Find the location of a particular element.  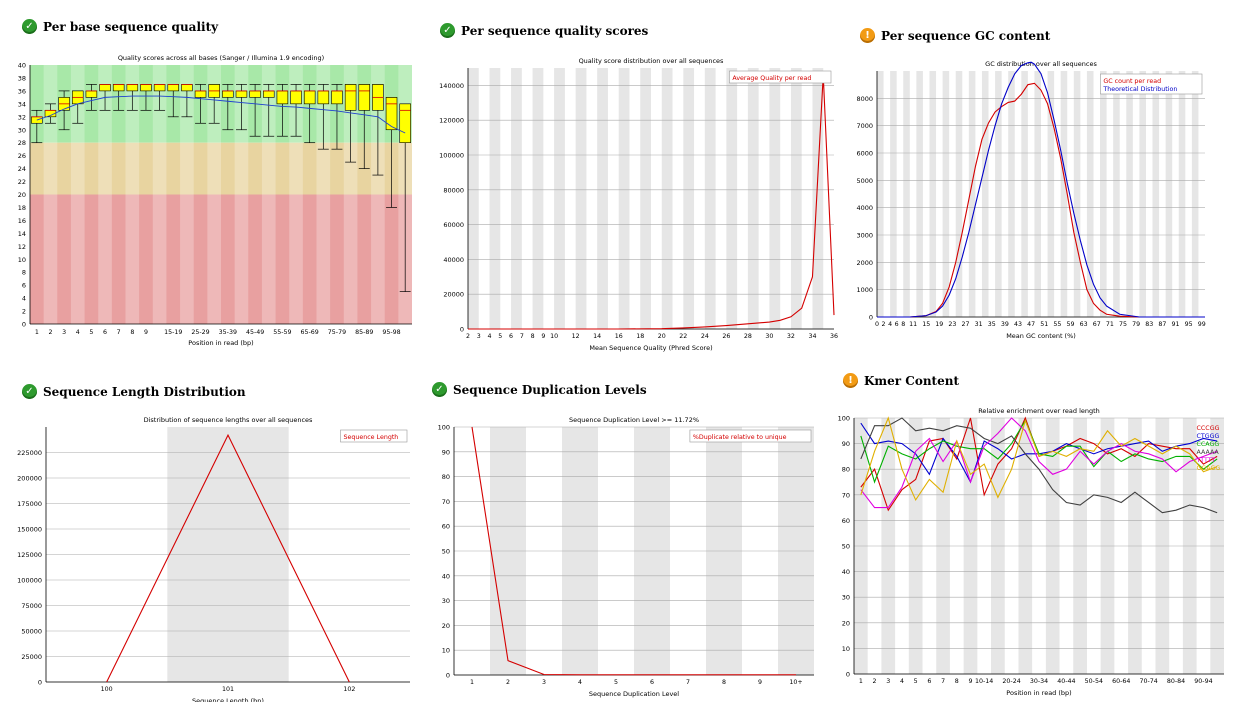

quality-band is located at coordinates (221, 259).